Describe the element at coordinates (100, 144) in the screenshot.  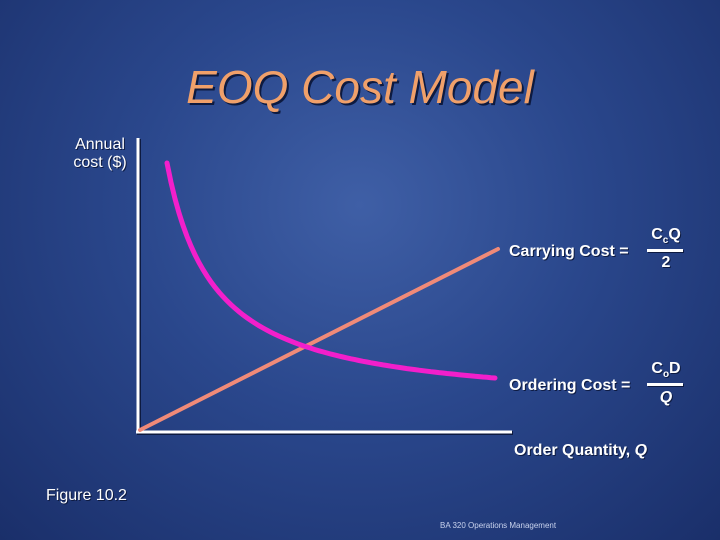
I see `y-axis-label-line1: Annual` at that location.